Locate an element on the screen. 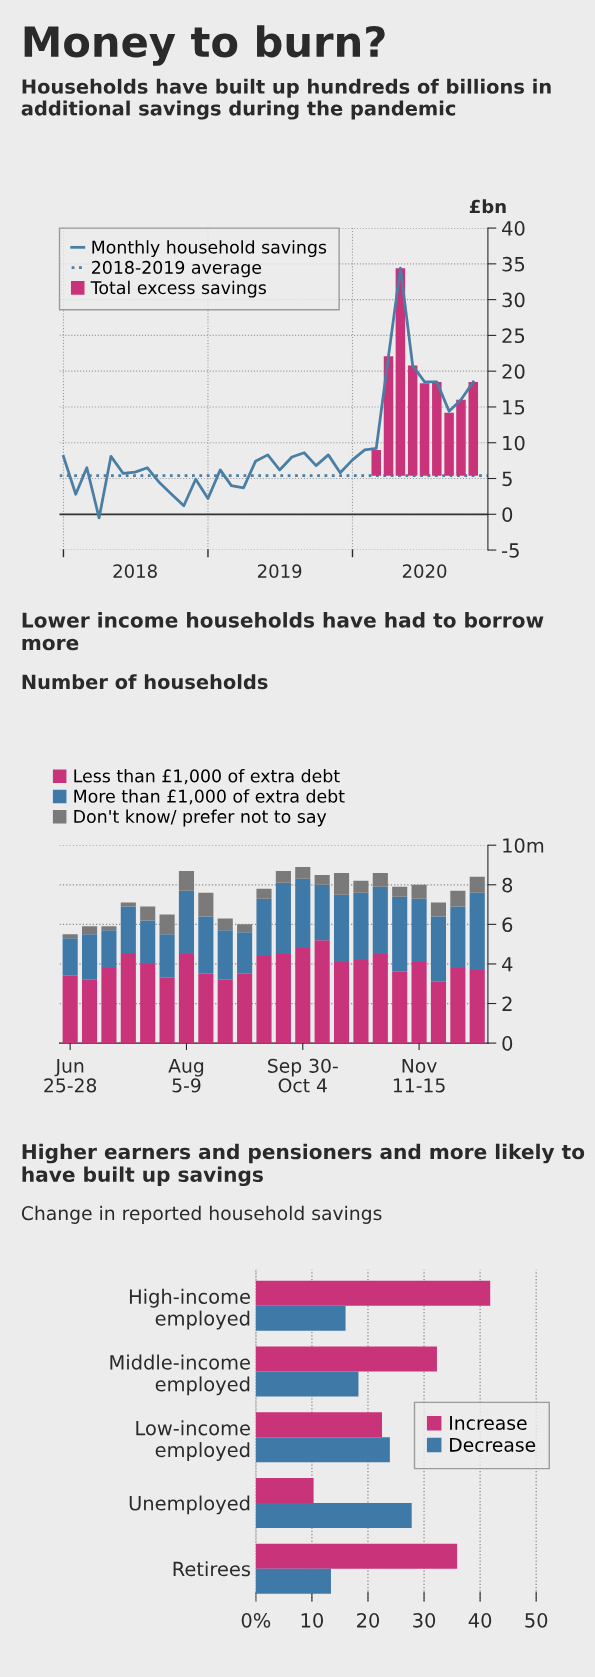  y-tick-label: Retirees is located at coordinates (212, 1569).